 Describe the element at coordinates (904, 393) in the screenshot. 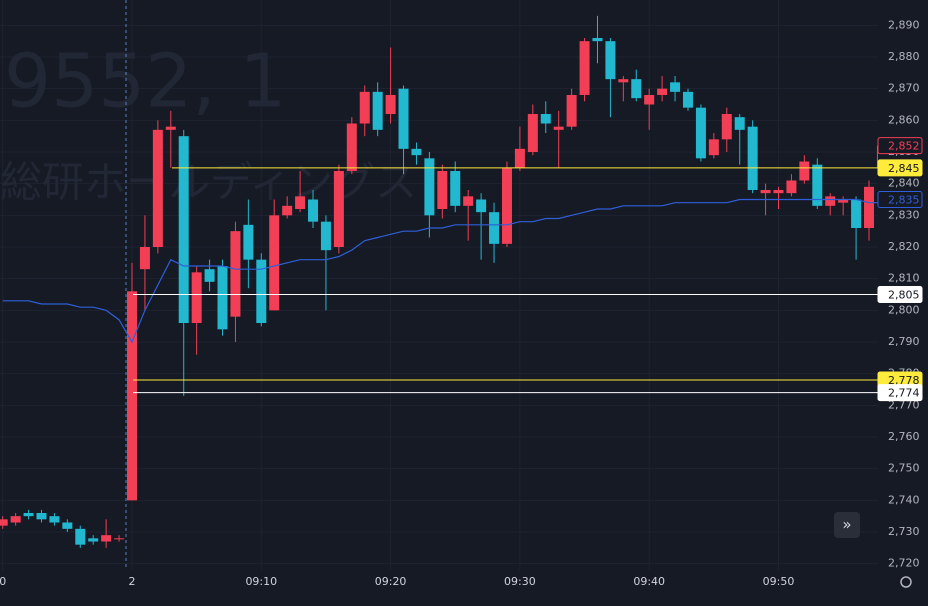

I see `price-label: 2,774` at that location.